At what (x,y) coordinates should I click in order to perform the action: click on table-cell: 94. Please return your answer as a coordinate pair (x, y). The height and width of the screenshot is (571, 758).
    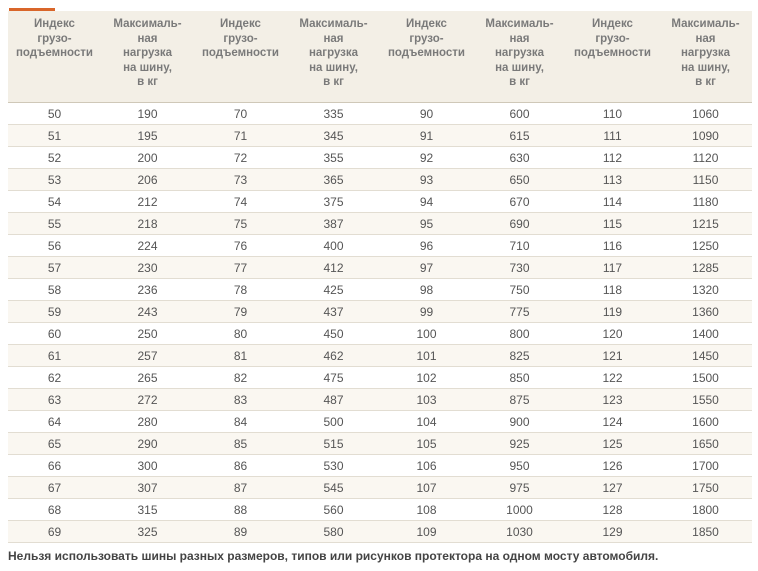
    Looking at the image, I should click on (426, 201).